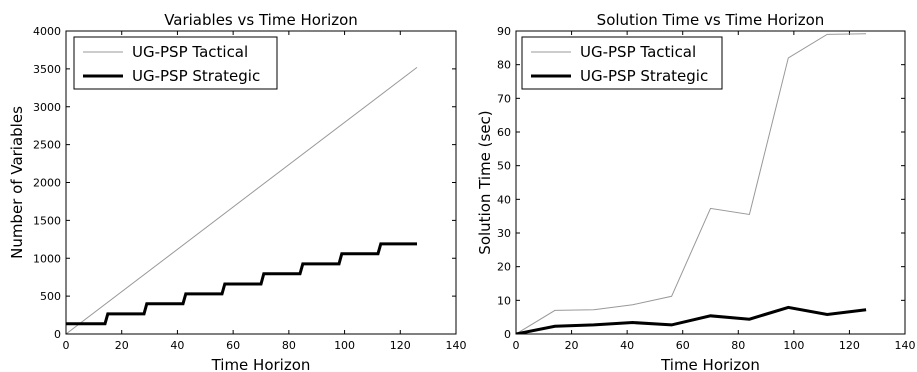 The height and width of the screenshot is (372, 917). What do you see at coordinates (504, 98) in the screenshot?
I see `y-tick-label: 70` at bounding box center [504, 98].